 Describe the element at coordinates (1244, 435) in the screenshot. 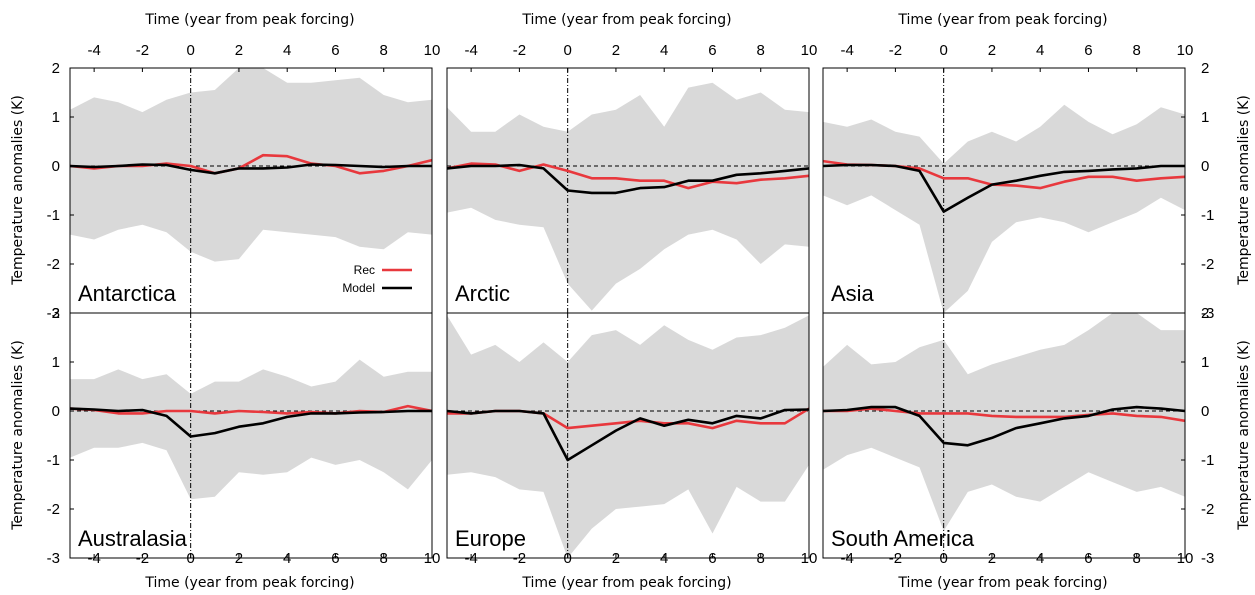

I see `right-ylabel-row2: Temperature anomalies (K)` at that location.